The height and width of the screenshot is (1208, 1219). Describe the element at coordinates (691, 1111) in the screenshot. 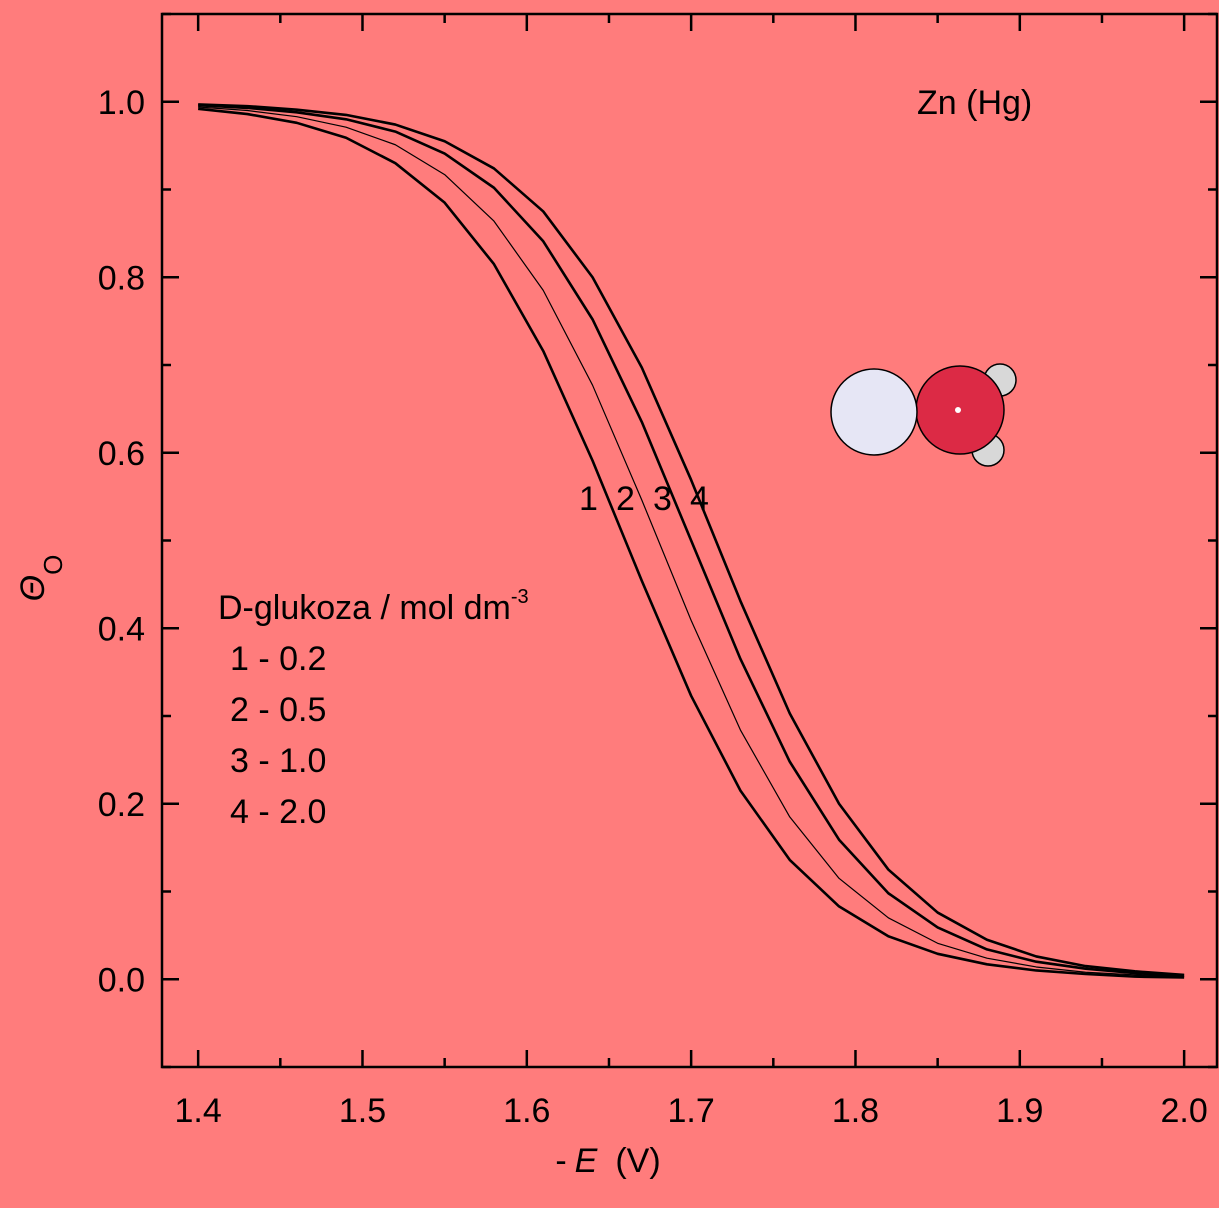

I see `x-tick-label: 1.7` at that location.